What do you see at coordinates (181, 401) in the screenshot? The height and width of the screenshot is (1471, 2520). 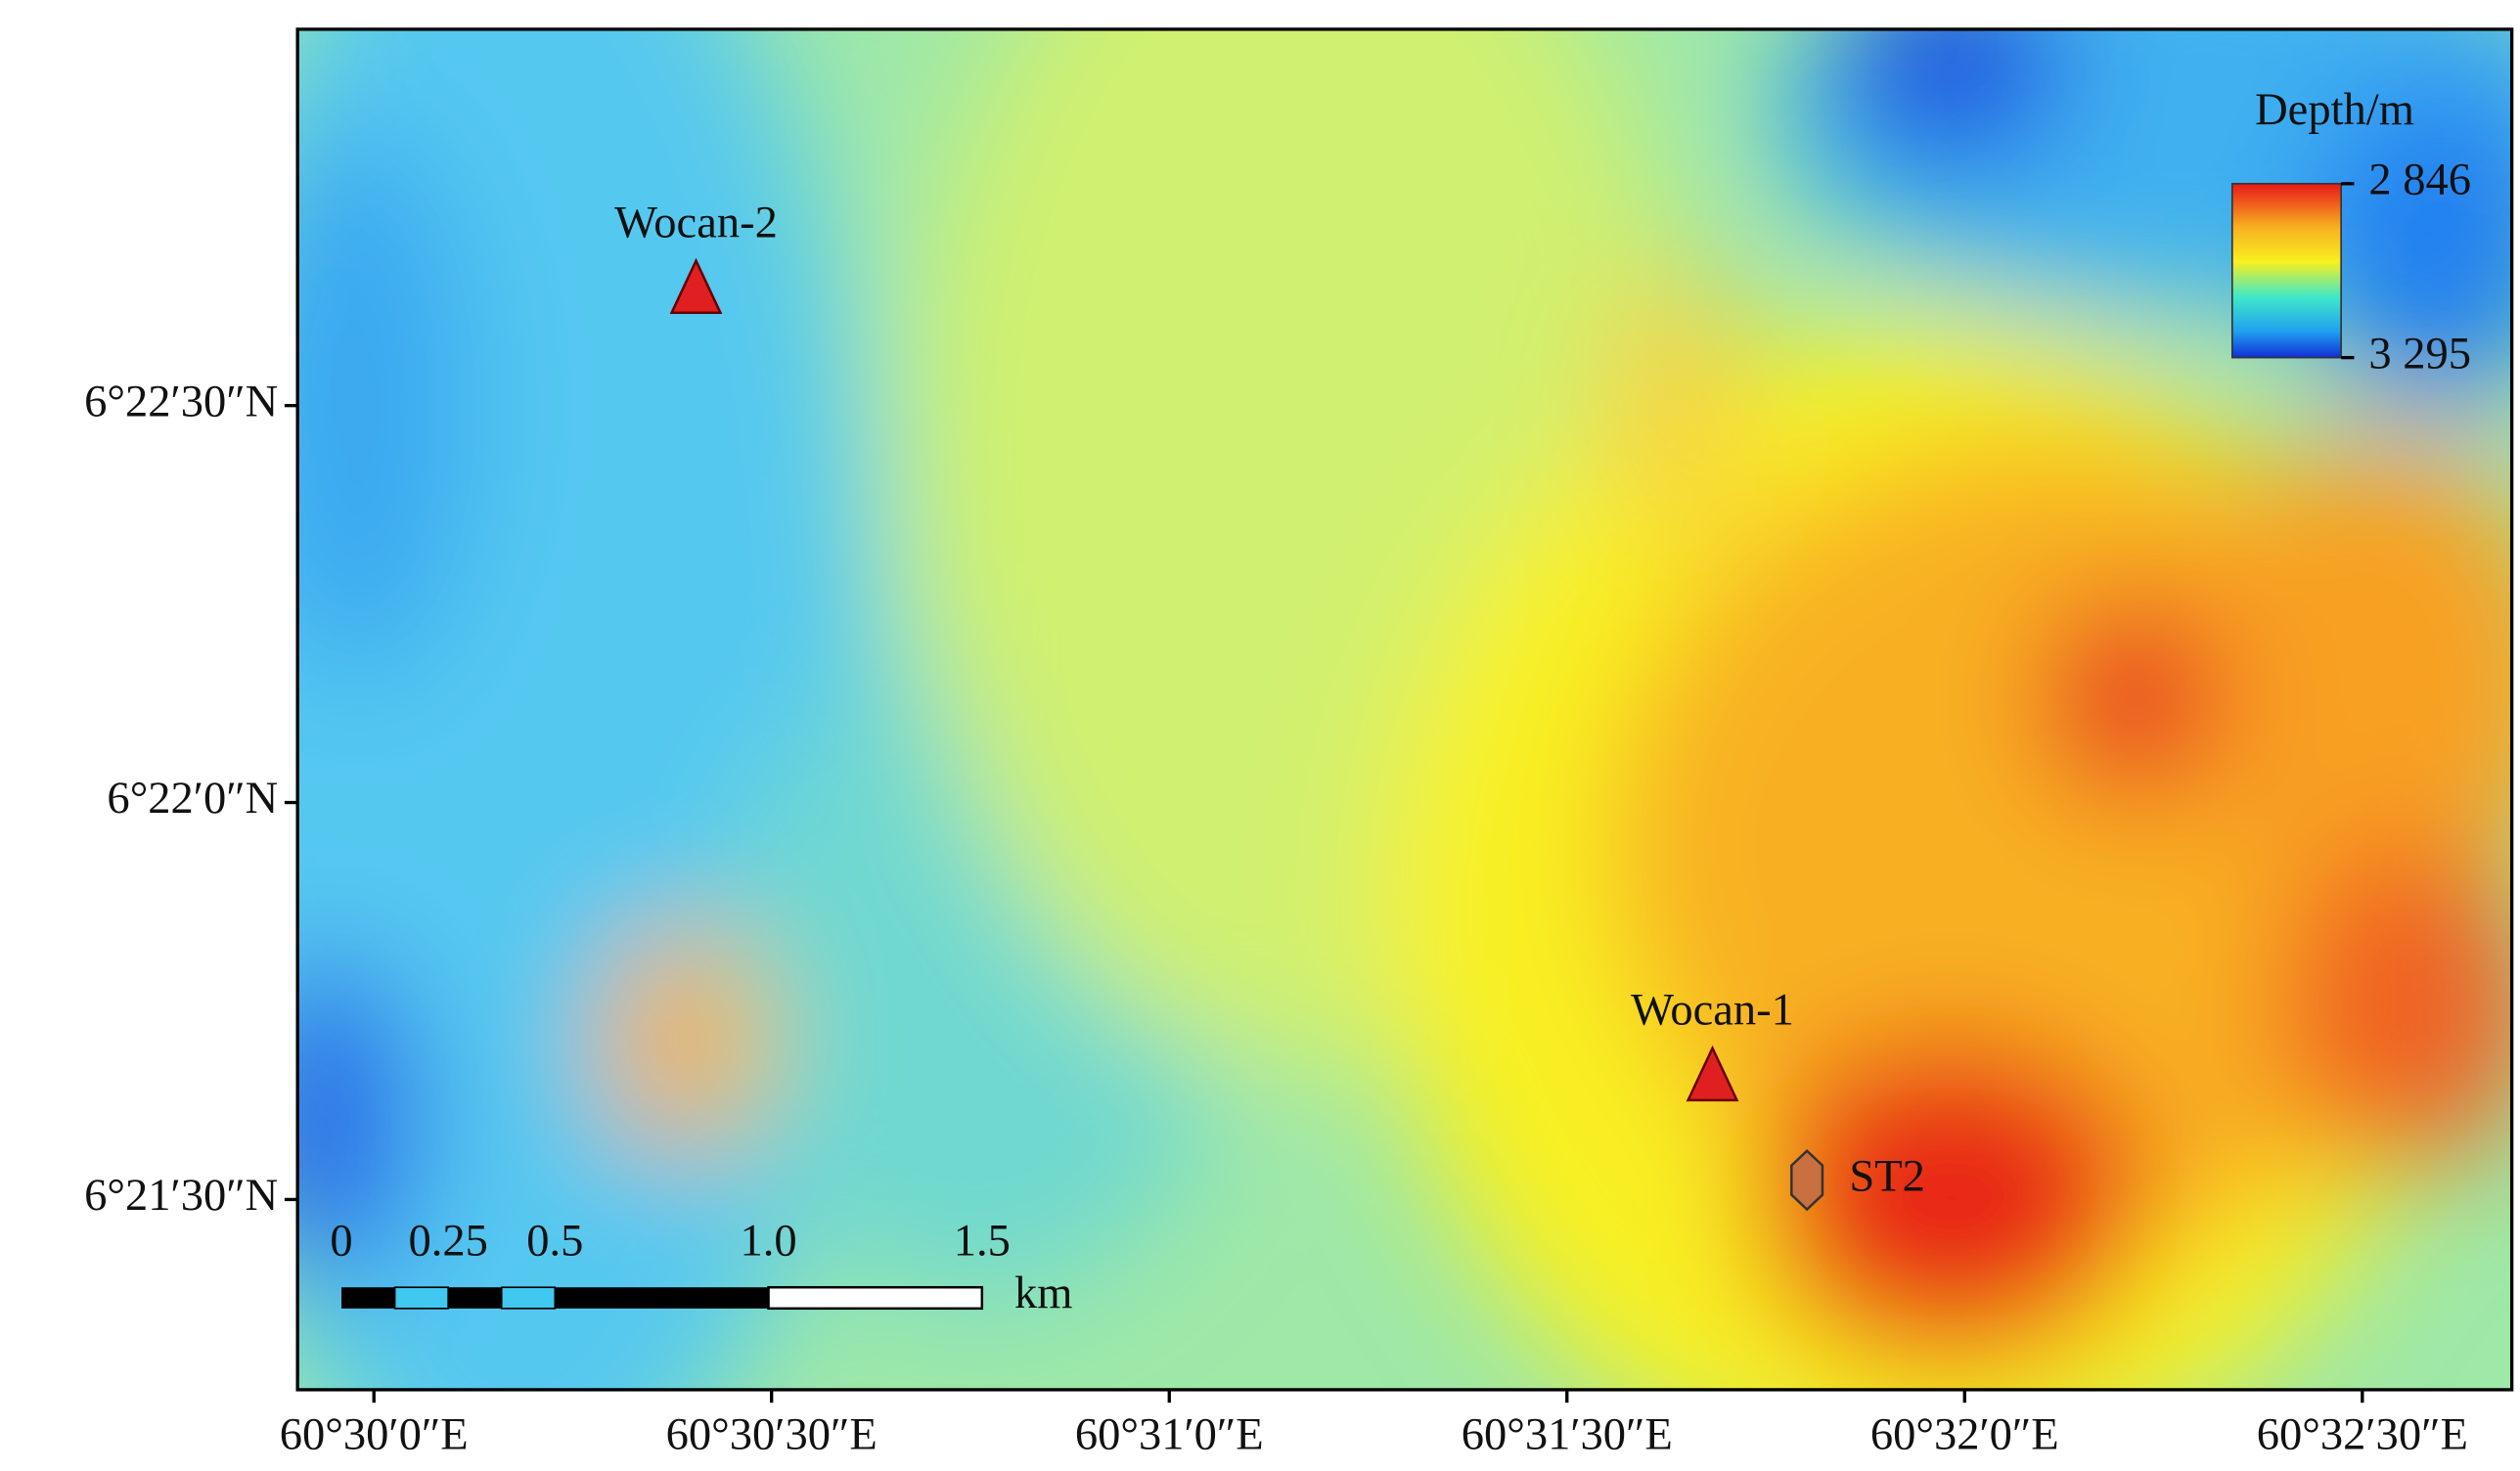 I see `y-tick-label: 6°22′30″N` at bounding box center [181, 401].